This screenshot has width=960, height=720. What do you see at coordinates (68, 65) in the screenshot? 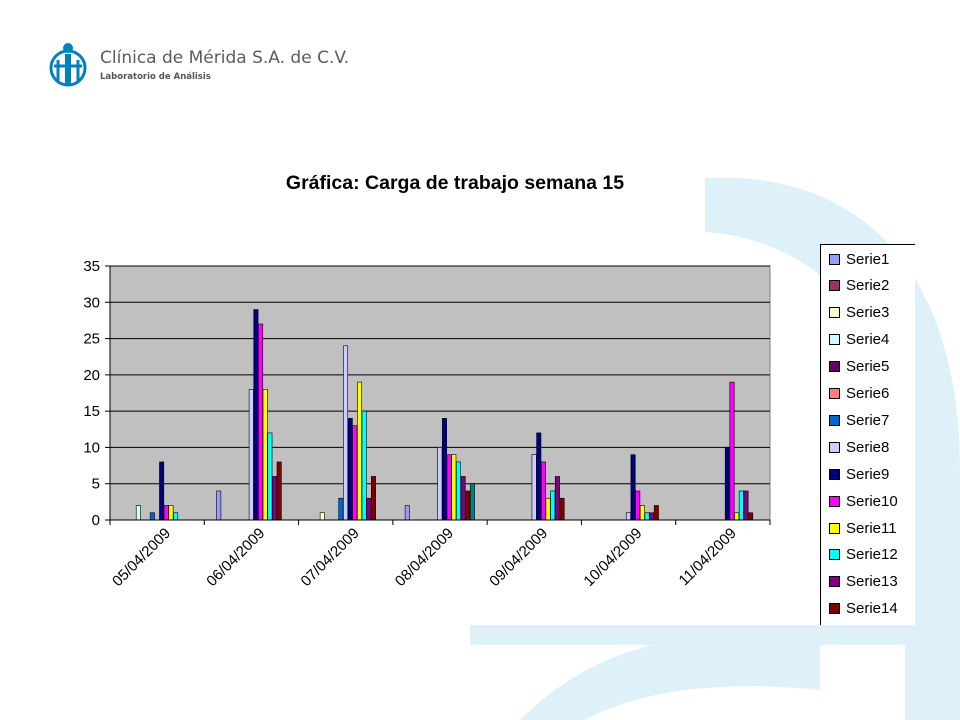
I see `clinic-logo-icon` at bounding box center [68, 65].